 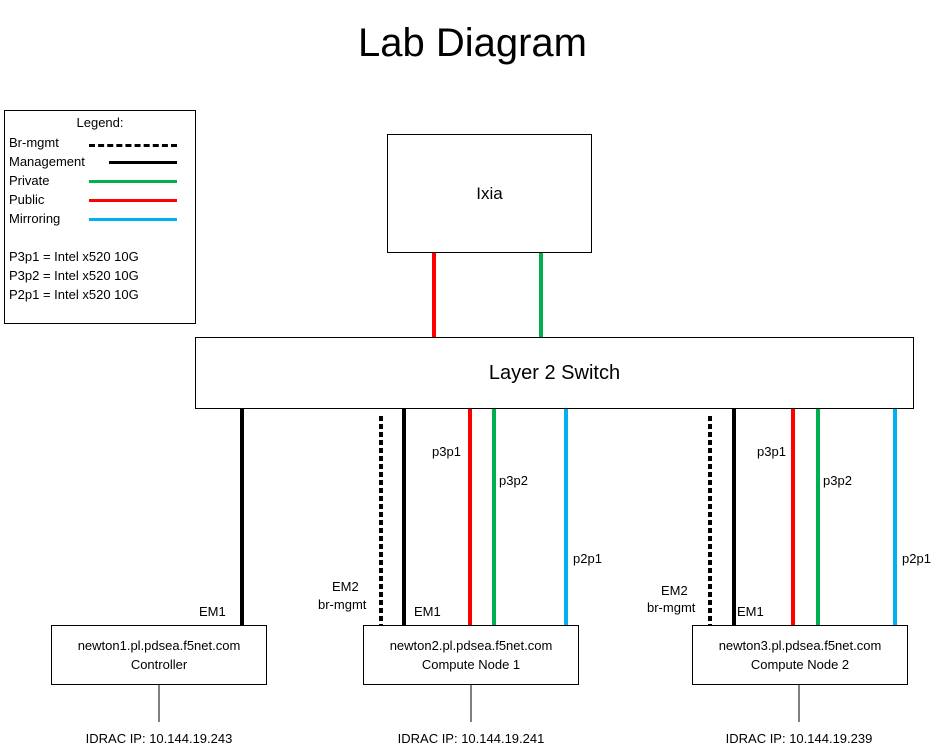 I want to click on legend-note-p2p1: P2p1 = Intel x520 10G, so click(x=74, y=294).